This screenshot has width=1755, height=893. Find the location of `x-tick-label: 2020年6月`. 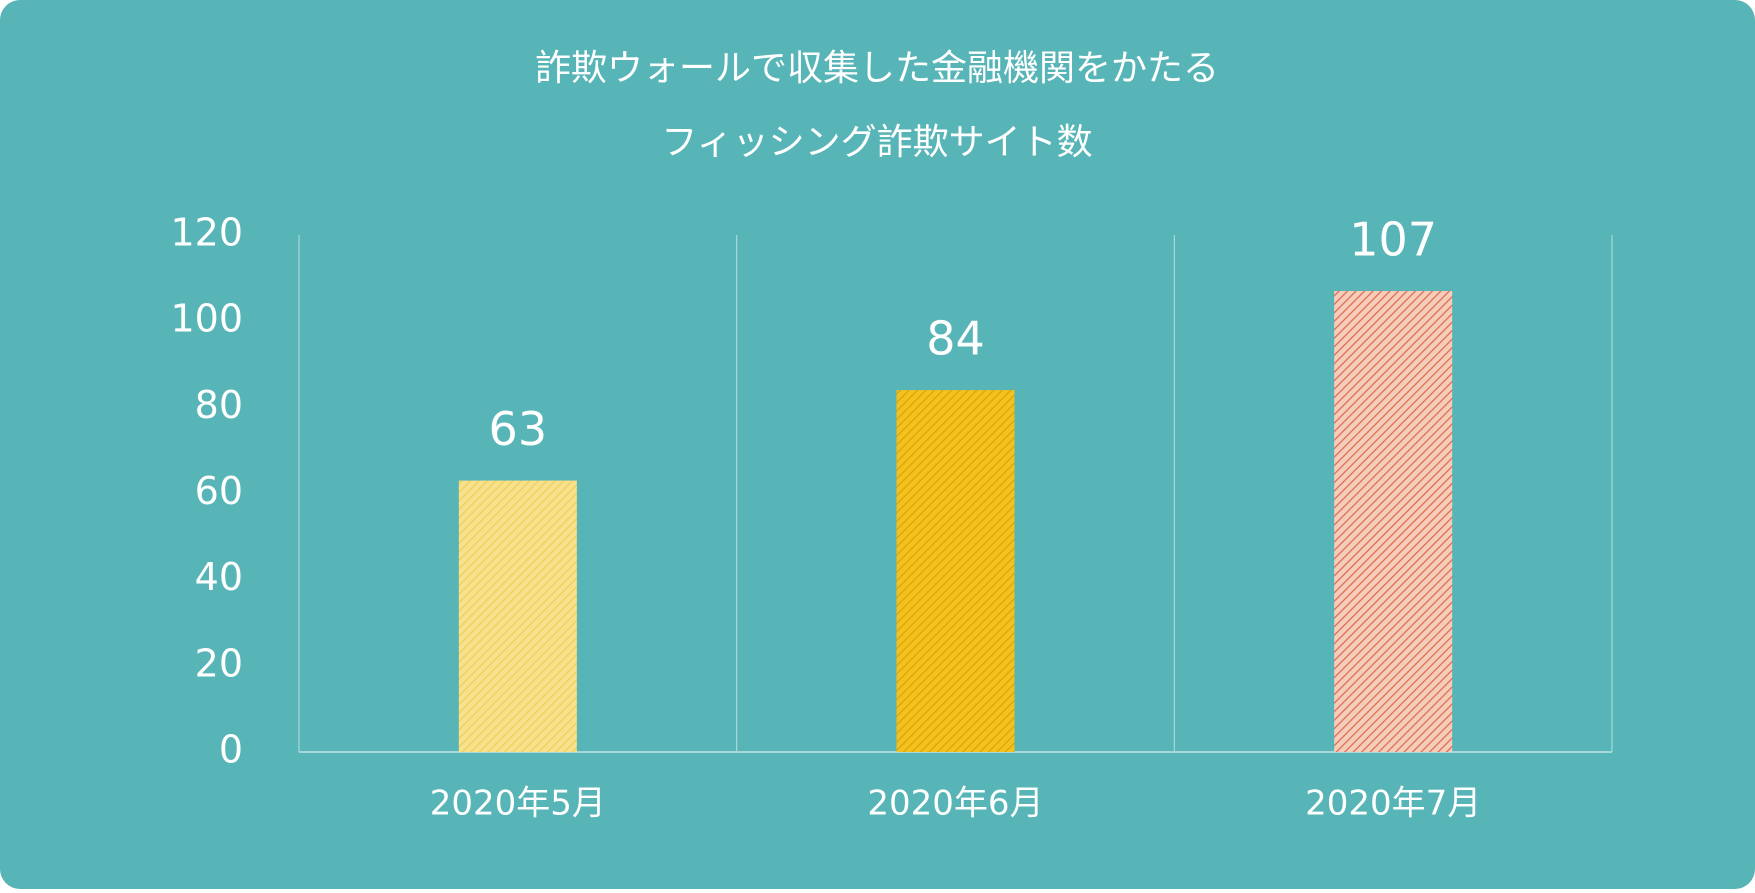

x-tick-label: 2020年6月 is located at coordinates (955, 804).